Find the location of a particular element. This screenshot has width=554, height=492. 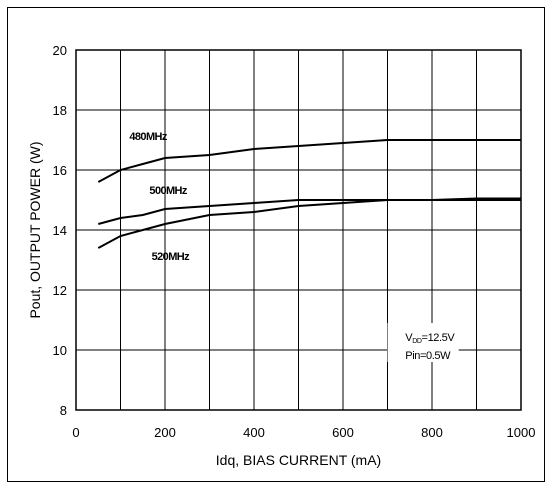

y-tick-label: 12 is located at coordinates (60, 290).